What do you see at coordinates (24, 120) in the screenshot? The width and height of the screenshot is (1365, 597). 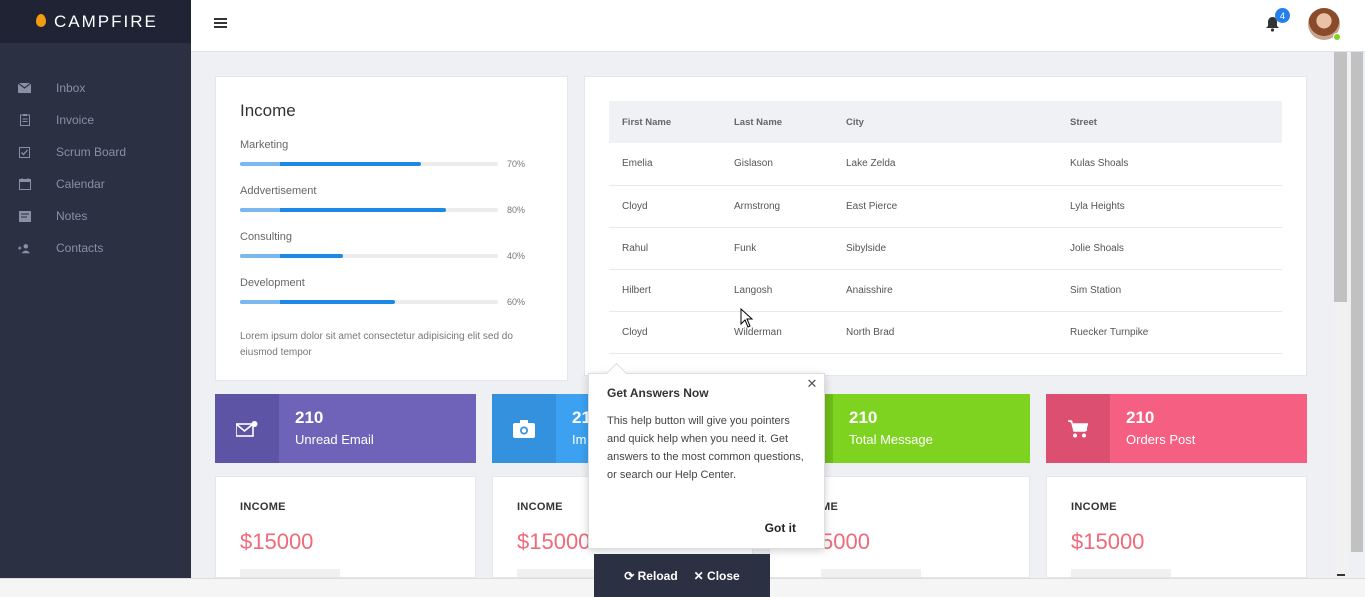 I see `clipboard-icon` at bounding box center [24, 120].